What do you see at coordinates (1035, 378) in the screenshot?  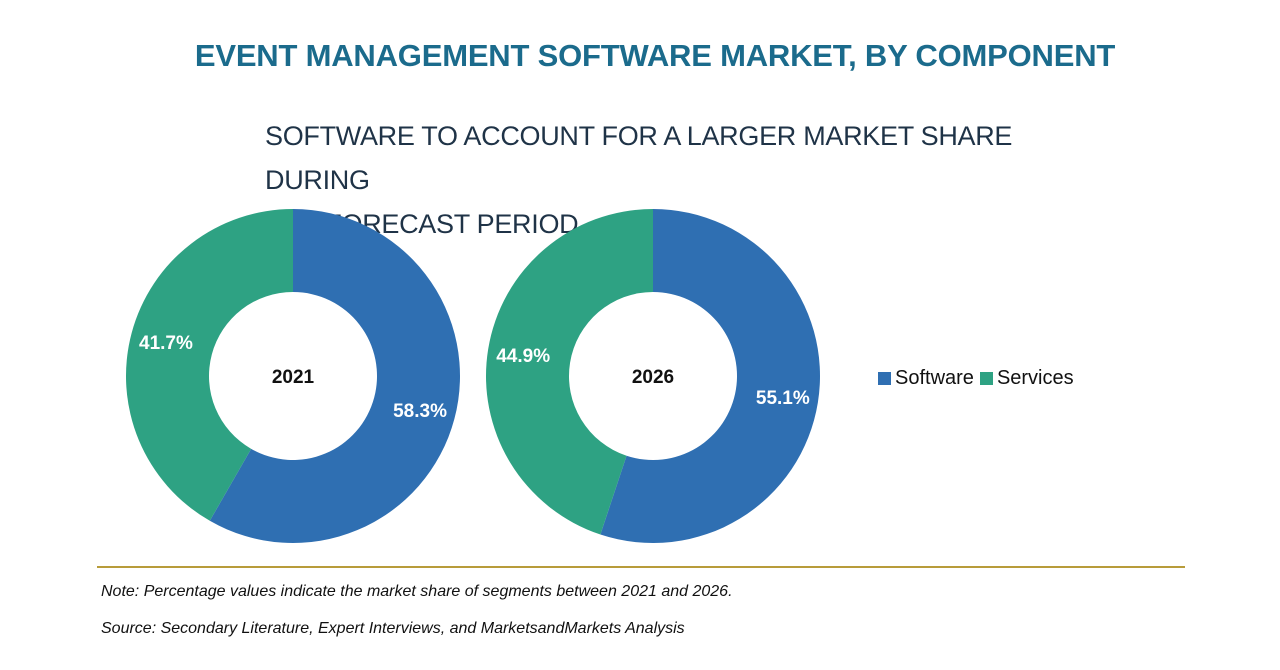 I see `legend-label-services: Services` at bounding box center [1035, 378].